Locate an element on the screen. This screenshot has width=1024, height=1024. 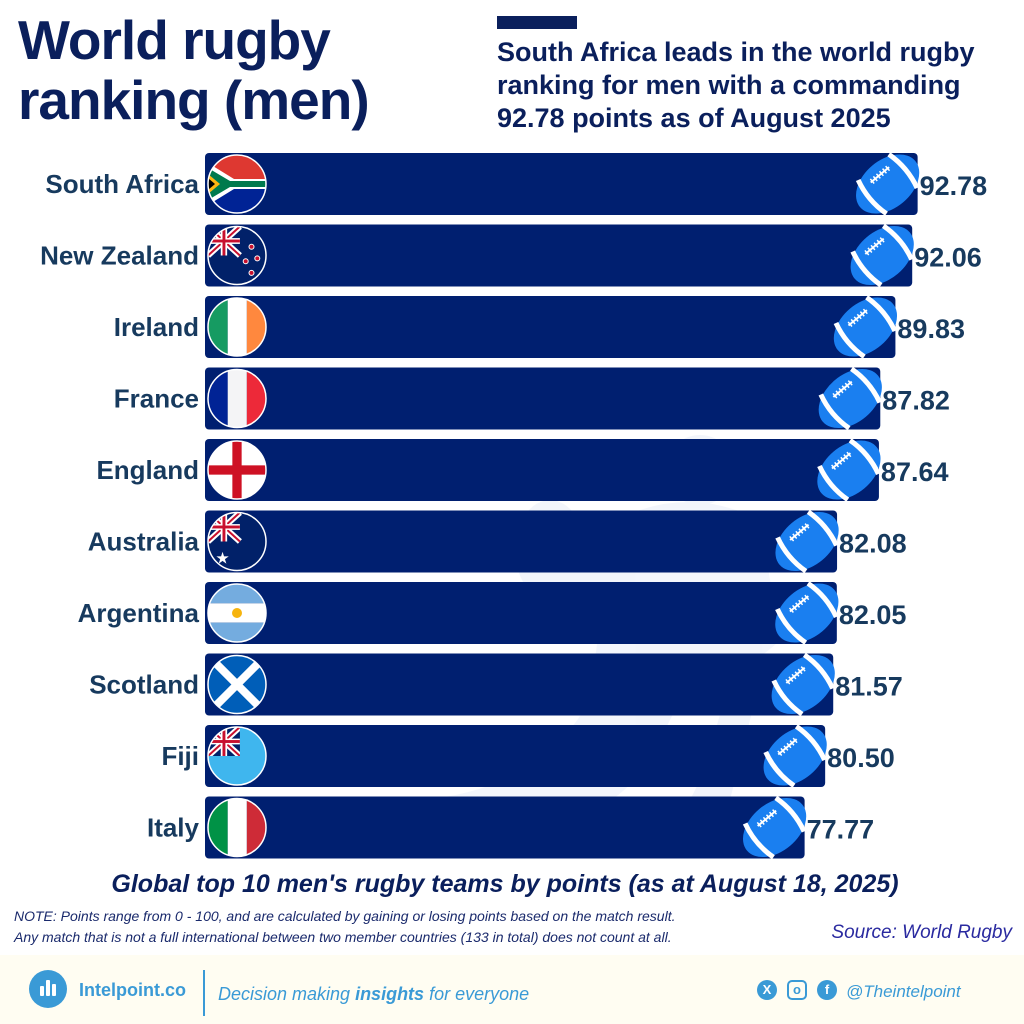
value-label: 77.77 is located at coordinates (841, 830).